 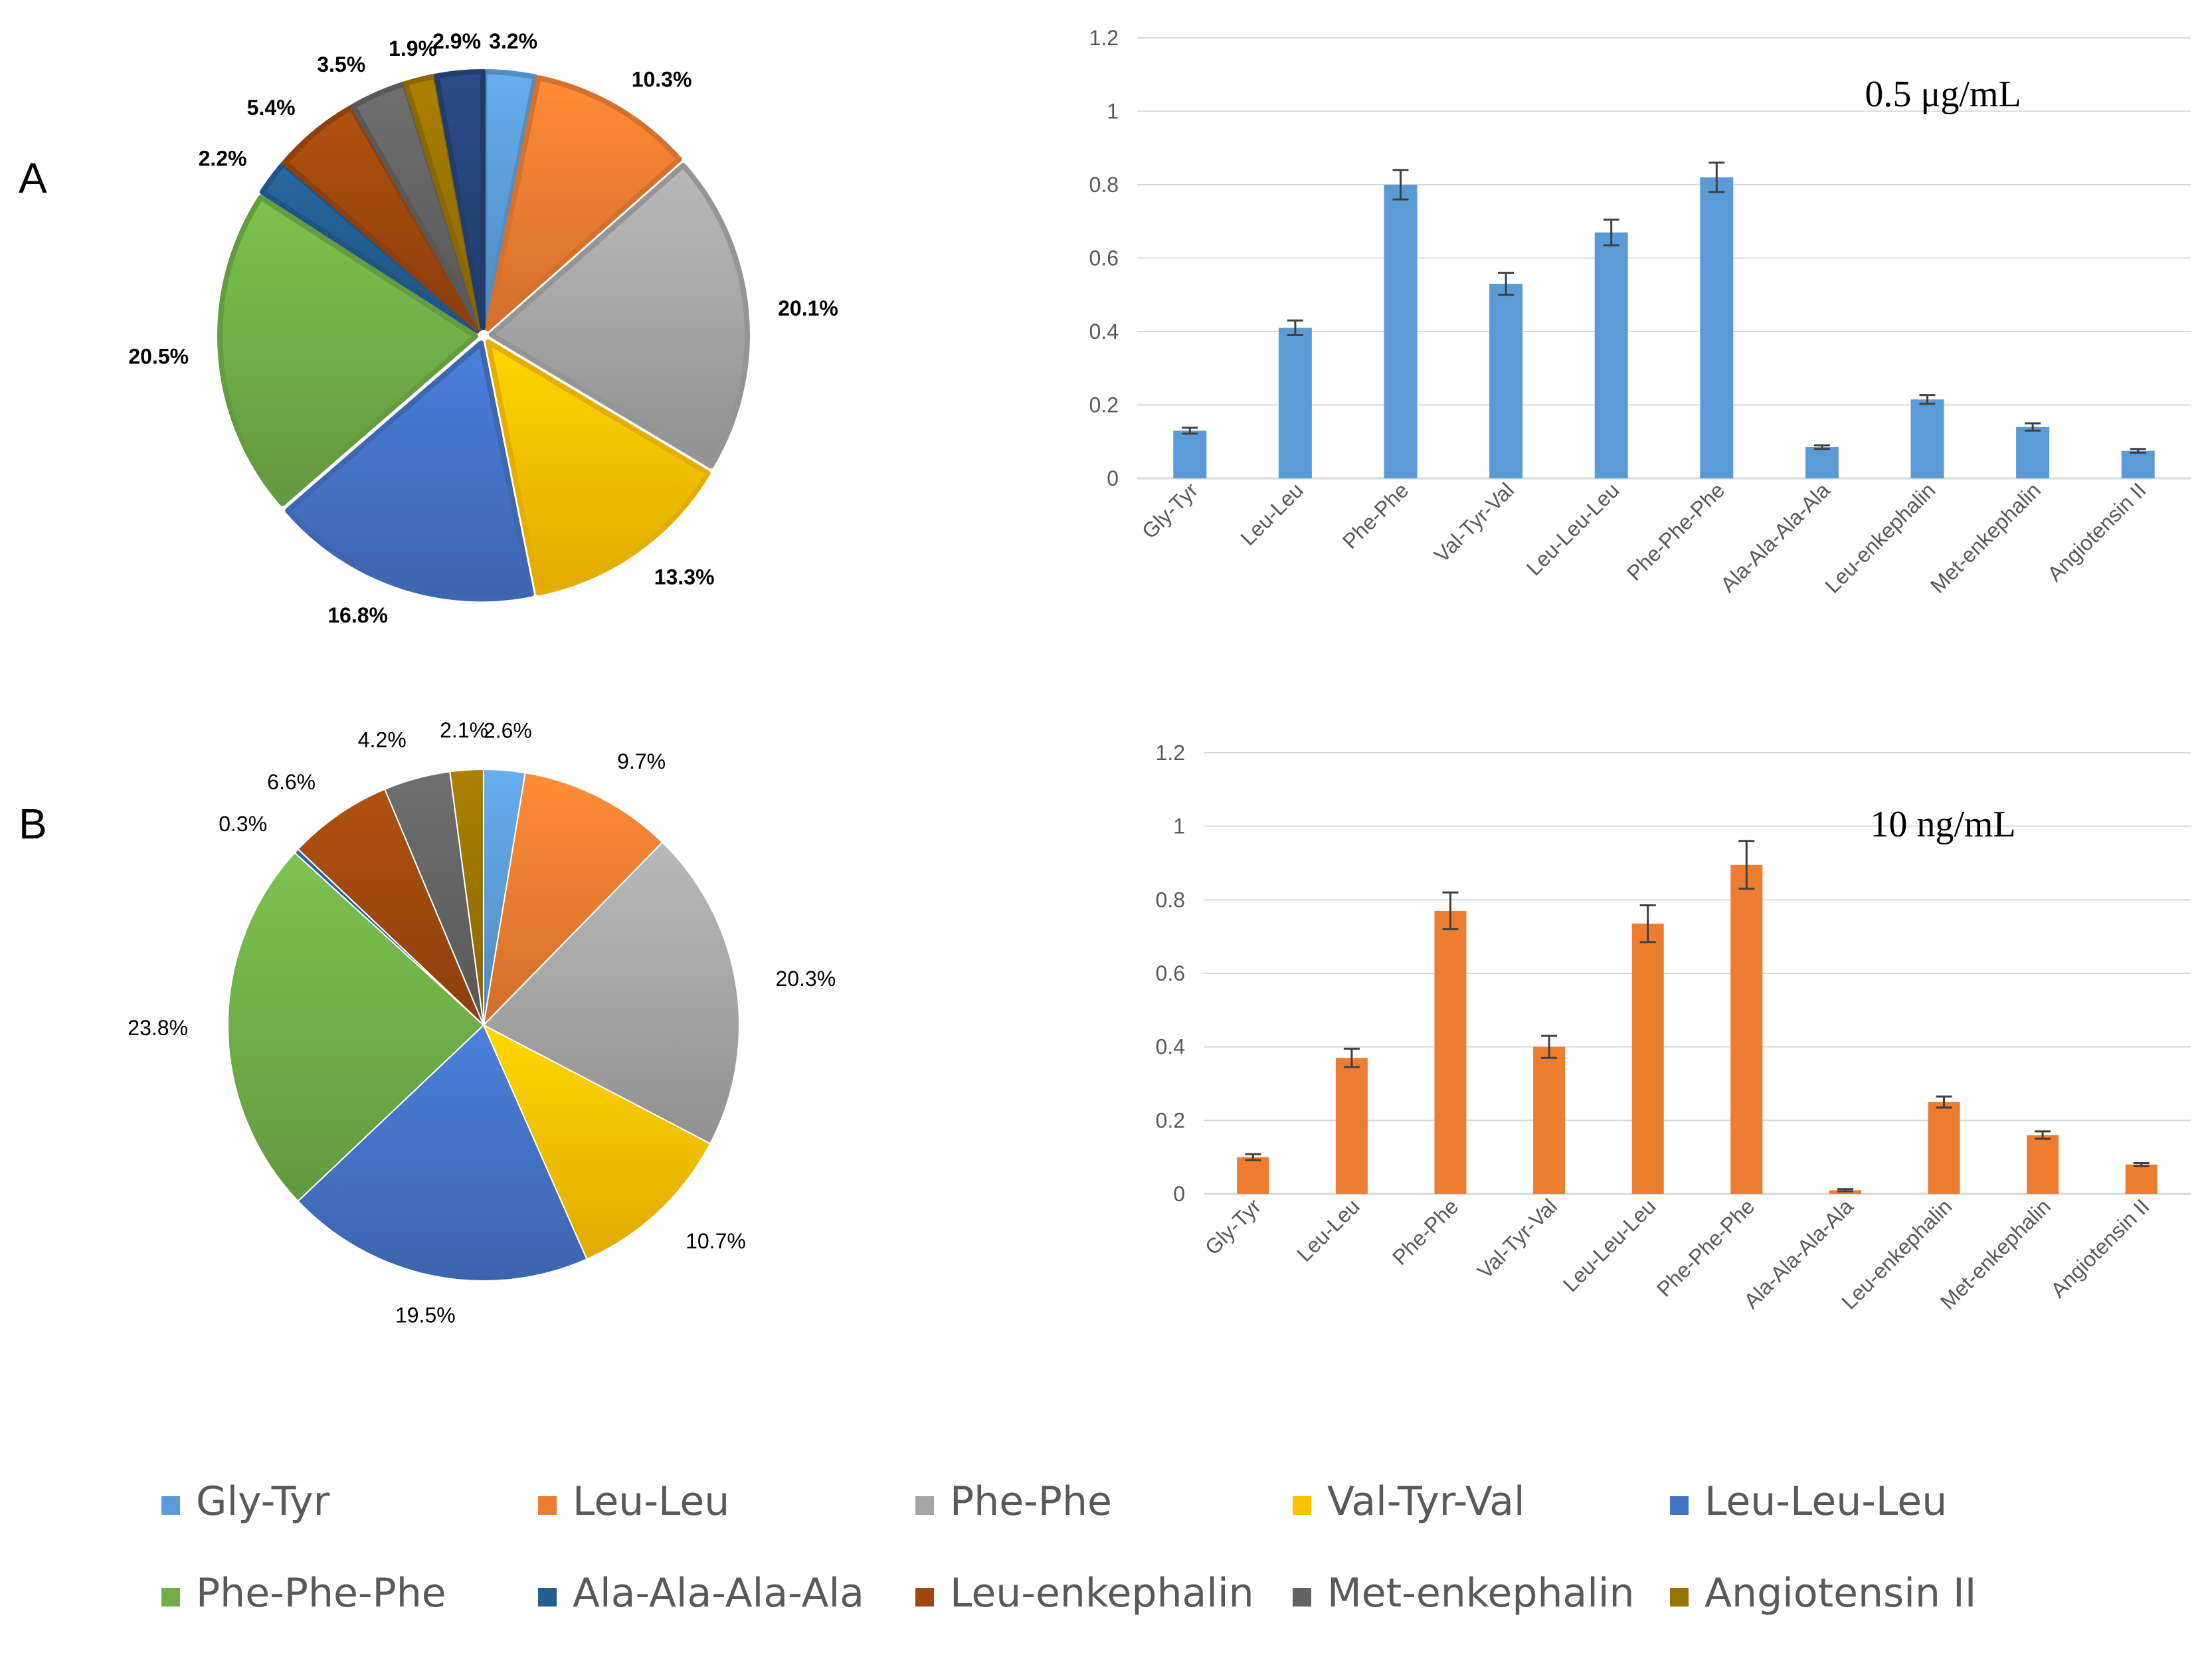 What do you see at coordinates (263, 1501) in the screenshot?
I see `legend-label: Gly-Tyr` at bounding box center [263, 1501].